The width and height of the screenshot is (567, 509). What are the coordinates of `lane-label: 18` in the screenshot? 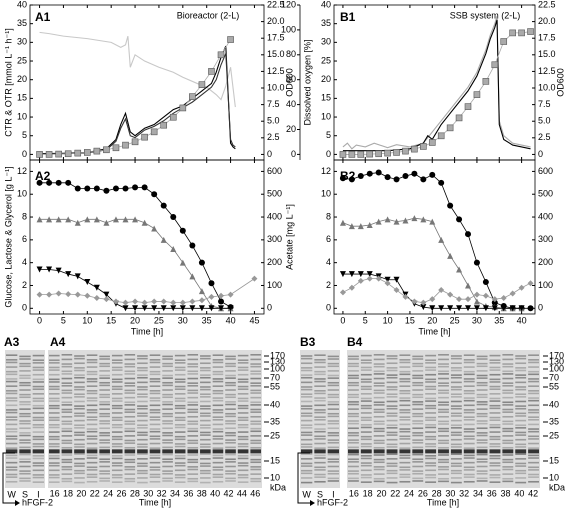 It's located at (68, 493).